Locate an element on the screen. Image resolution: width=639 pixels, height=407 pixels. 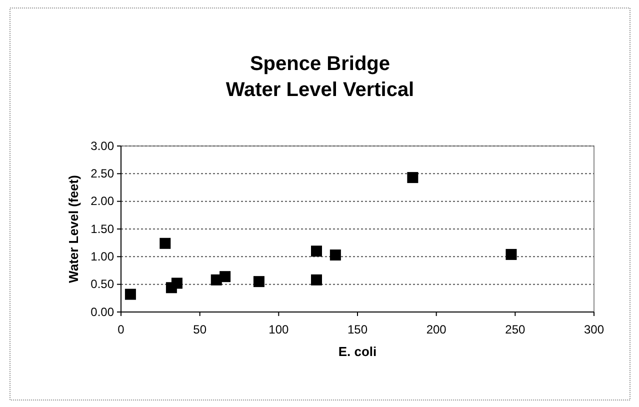
x-tick-label: 100 is located at coordinates (278, 329).